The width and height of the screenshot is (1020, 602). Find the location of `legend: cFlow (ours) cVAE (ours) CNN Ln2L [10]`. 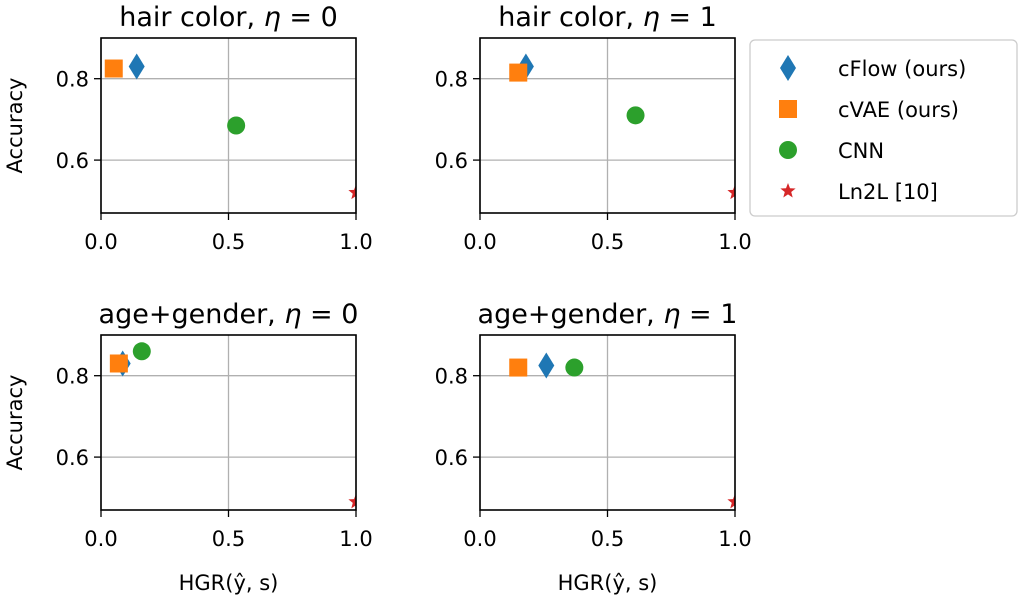

legend: cFlow (ours) cVAE (ours) CNN Ln2L [10] is located at coordinates (883, 128).